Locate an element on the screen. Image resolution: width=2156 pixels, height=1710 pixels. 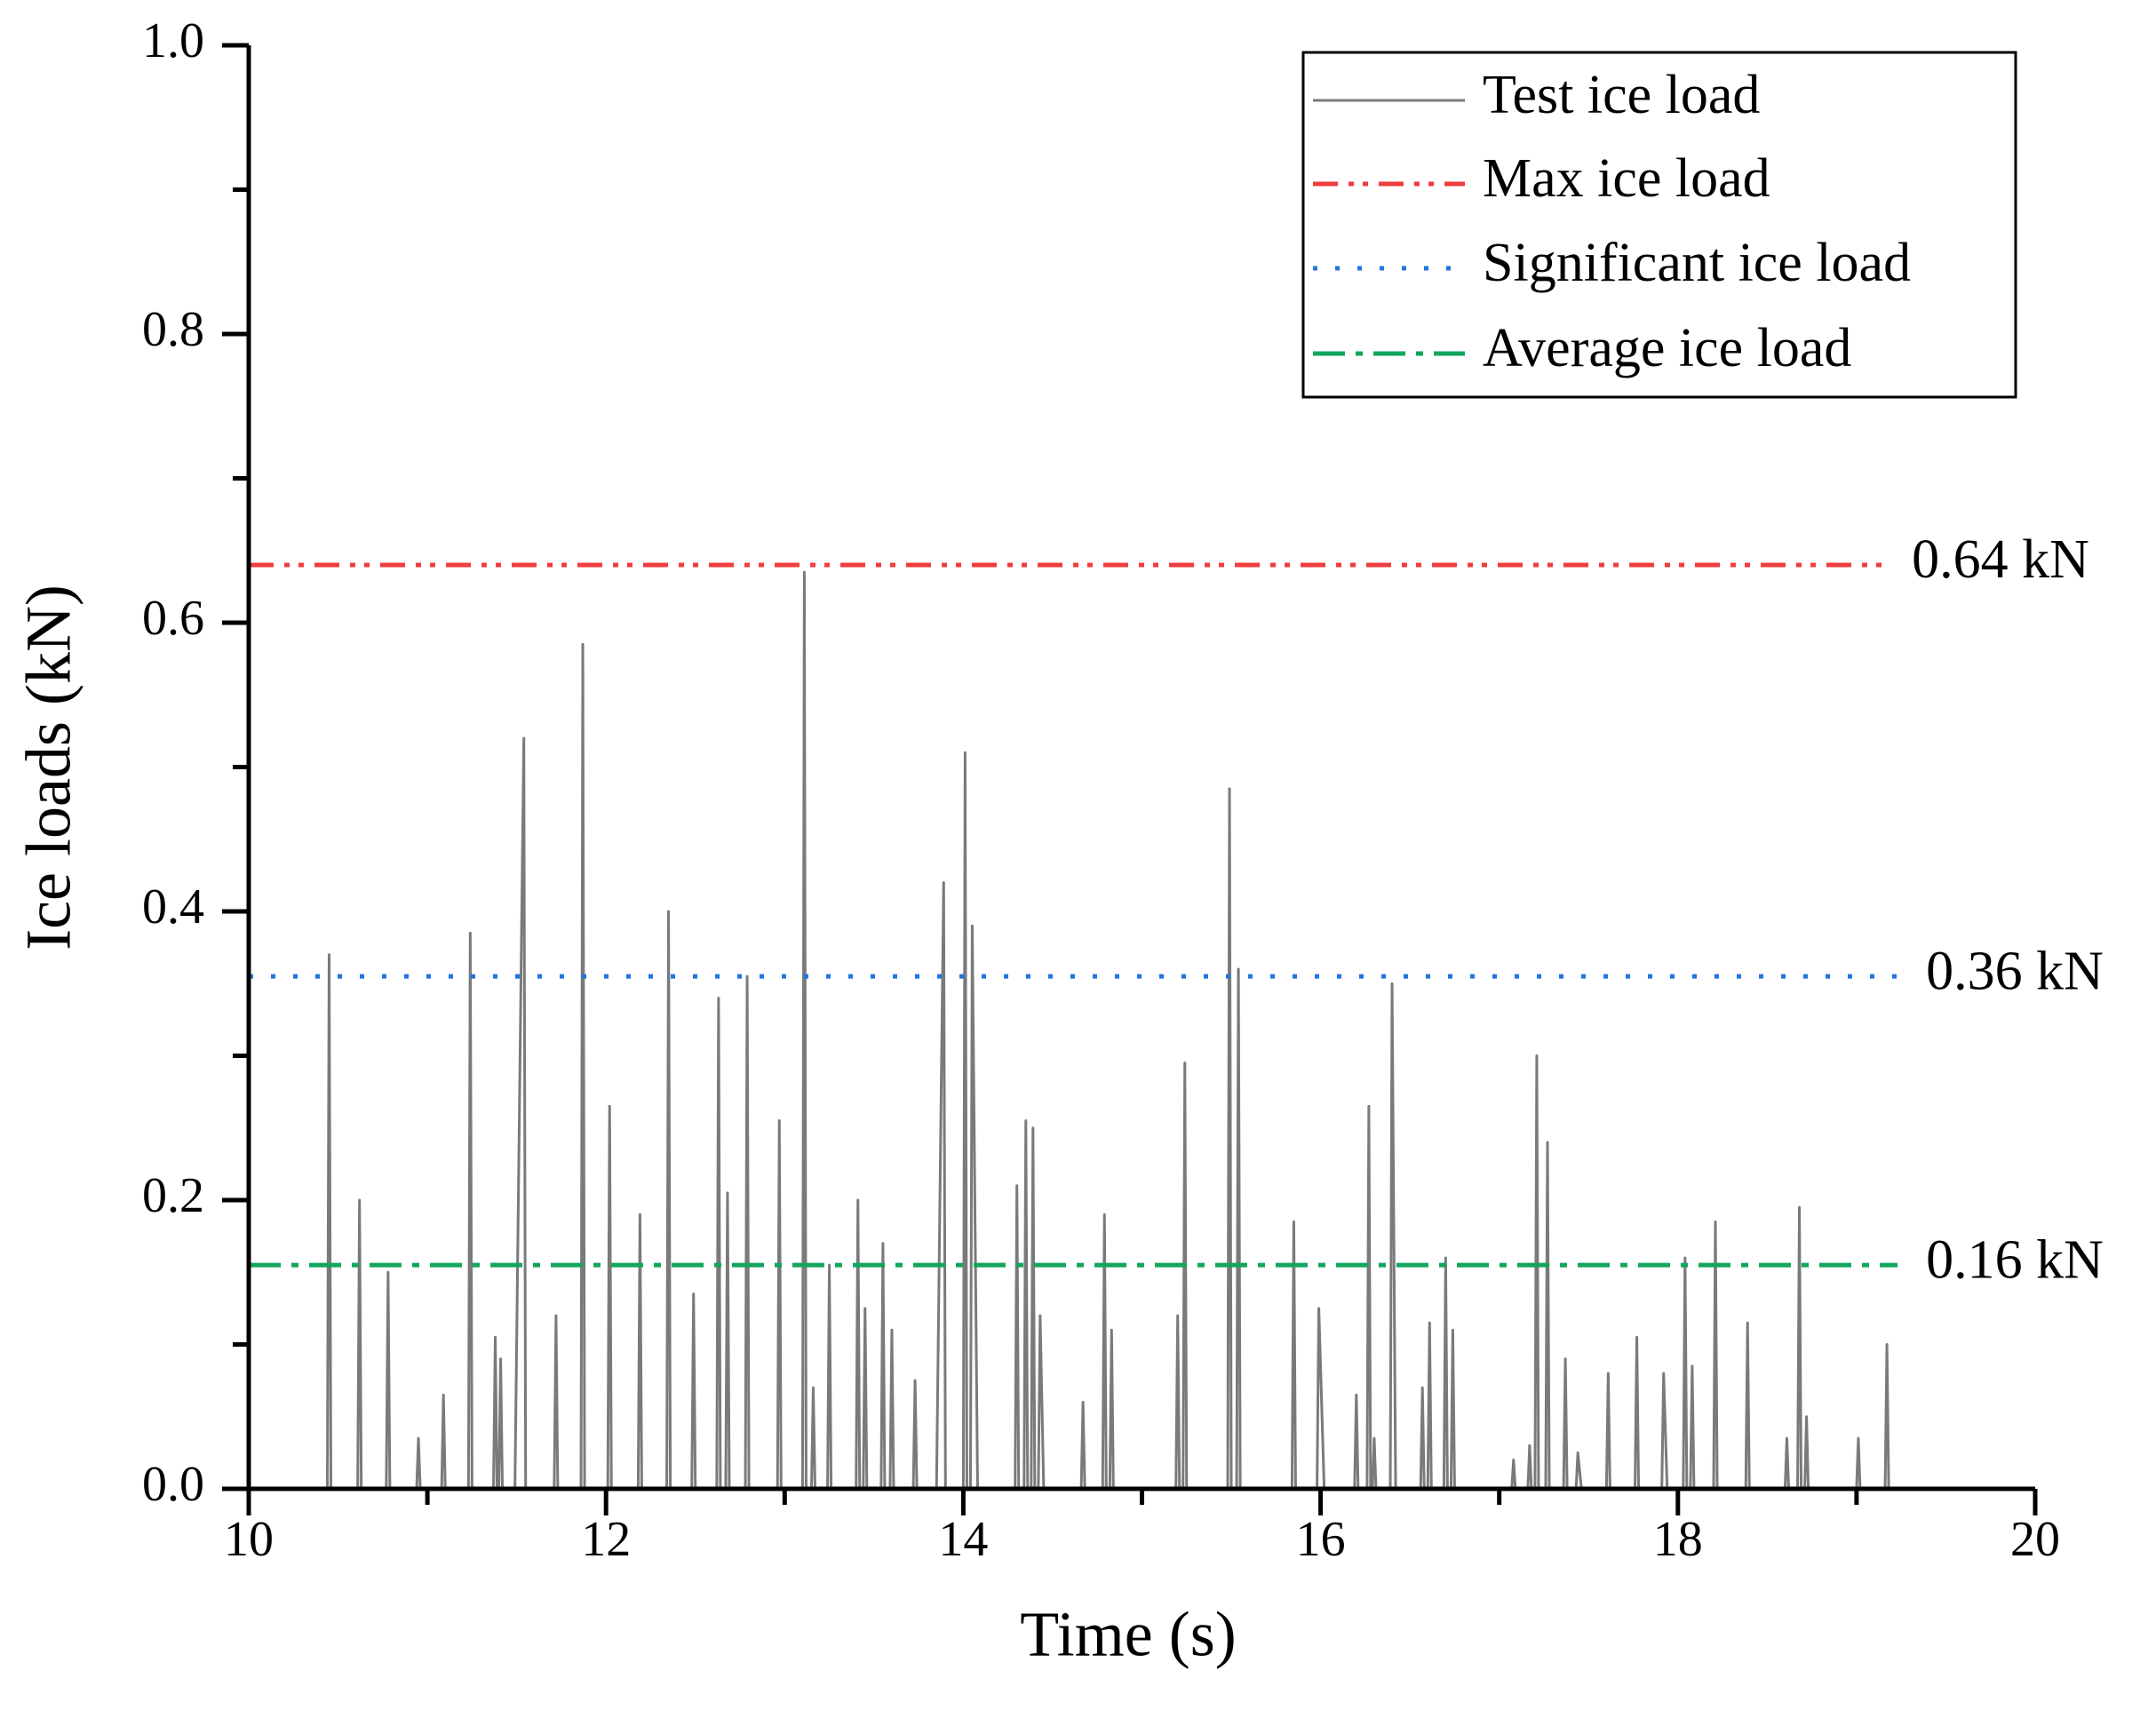
legend-box is located at coordinates (1659, 225).